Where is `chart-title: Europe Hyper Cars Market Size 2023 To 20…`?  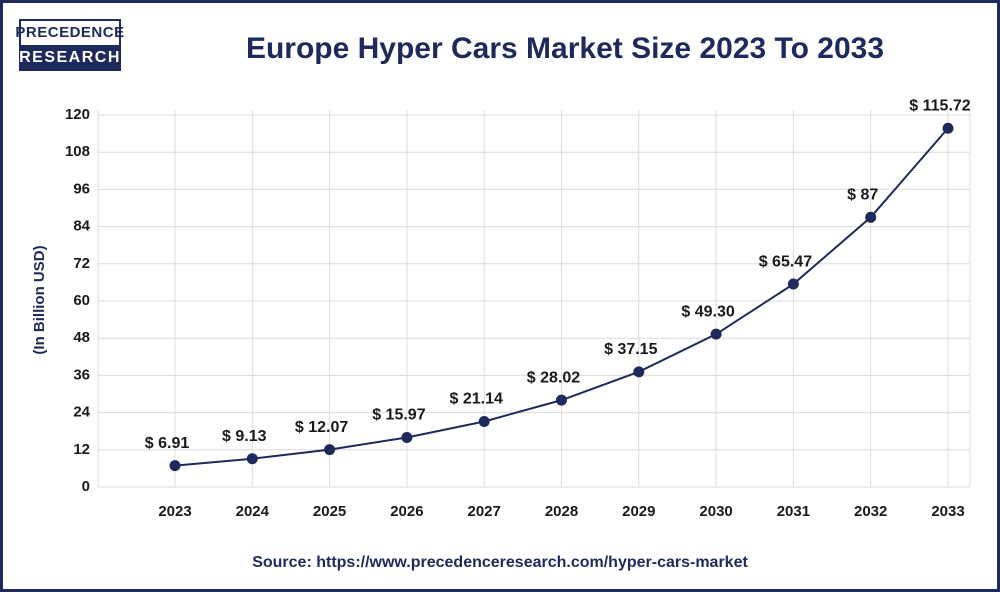 chart-title: Europe Hyper Cars Market Size 2023 To 20… is located at coordinates (565, 48).